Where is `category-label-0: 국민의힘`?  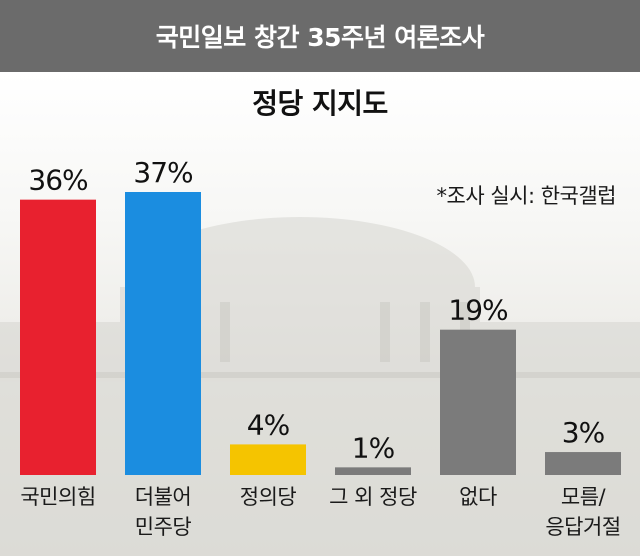
category-label-0: 국민의힘 is located at coordinates (57, 497).